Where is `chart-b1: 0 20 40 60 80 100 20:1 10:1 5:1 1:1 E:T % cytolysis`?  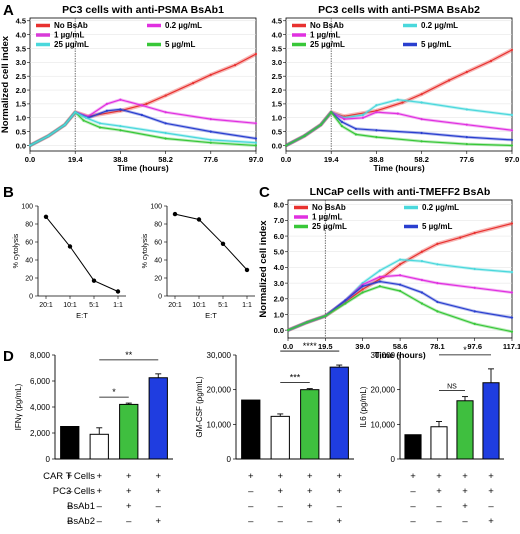 chart-b1: 0 20 40 60 80 100 20:1 10:1 5:1 1:1 E:T % cytolysis is located at coordinates (69, 262).